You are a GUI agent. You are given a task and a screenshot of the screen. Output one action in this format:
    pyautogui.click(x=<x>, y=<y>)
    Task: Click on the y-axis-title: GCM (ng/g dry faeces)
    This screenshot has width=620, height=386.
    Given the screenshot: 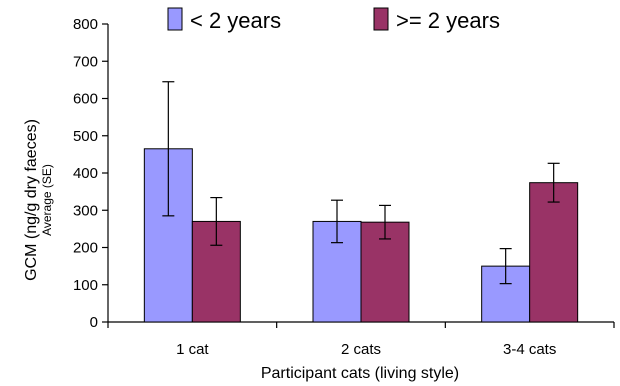 What is the action you would take?
    pyautogui.click(x=31, y=200)
    